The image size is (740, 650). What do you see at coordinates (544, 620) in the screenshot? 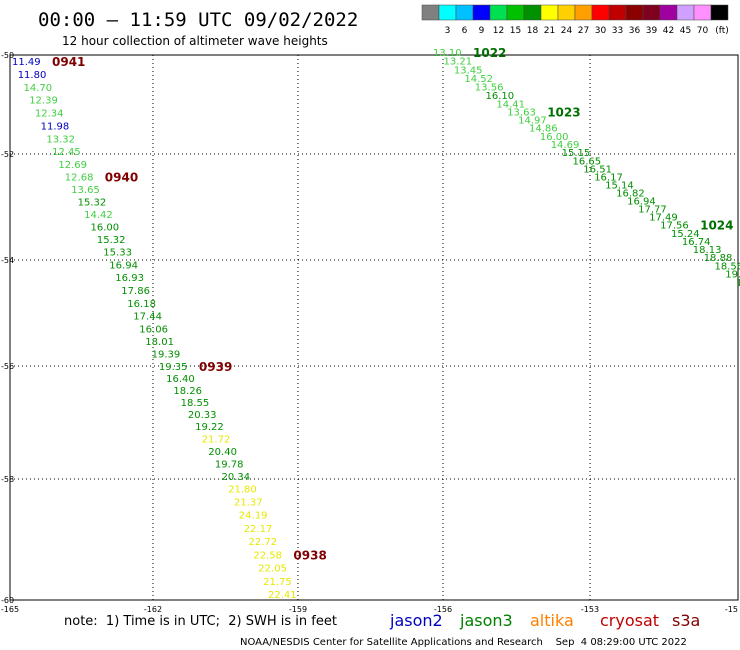
I see `satellite-legend: jason2 jason3 altika cryosat s3a` at bounding box center [544, 620].